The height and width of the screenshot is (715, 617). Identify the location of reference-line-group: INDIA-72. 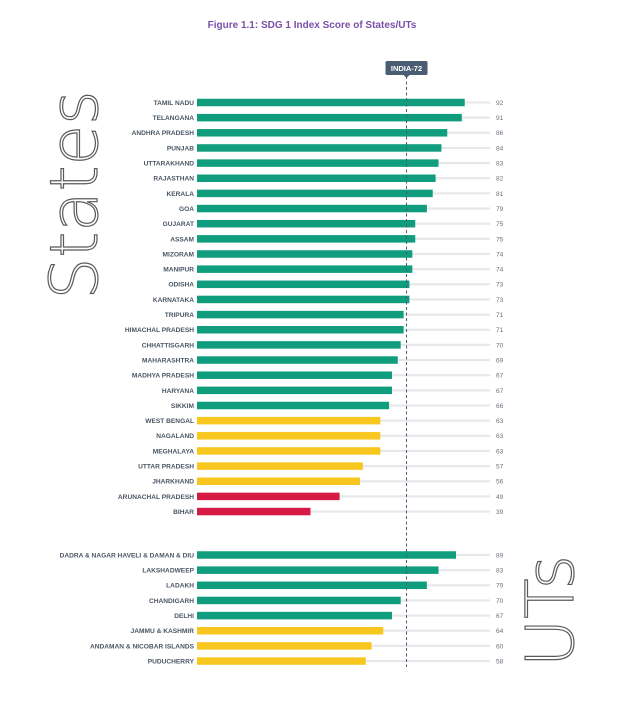
(406, 364).